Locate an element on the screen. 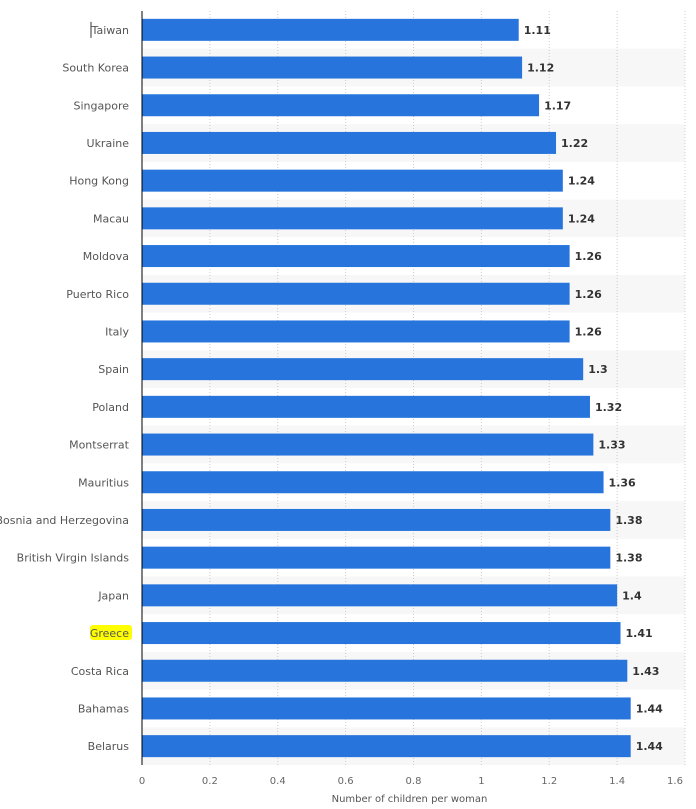 The image size is (696, 809). category-label: Spain is located at coordinates (113, 369).